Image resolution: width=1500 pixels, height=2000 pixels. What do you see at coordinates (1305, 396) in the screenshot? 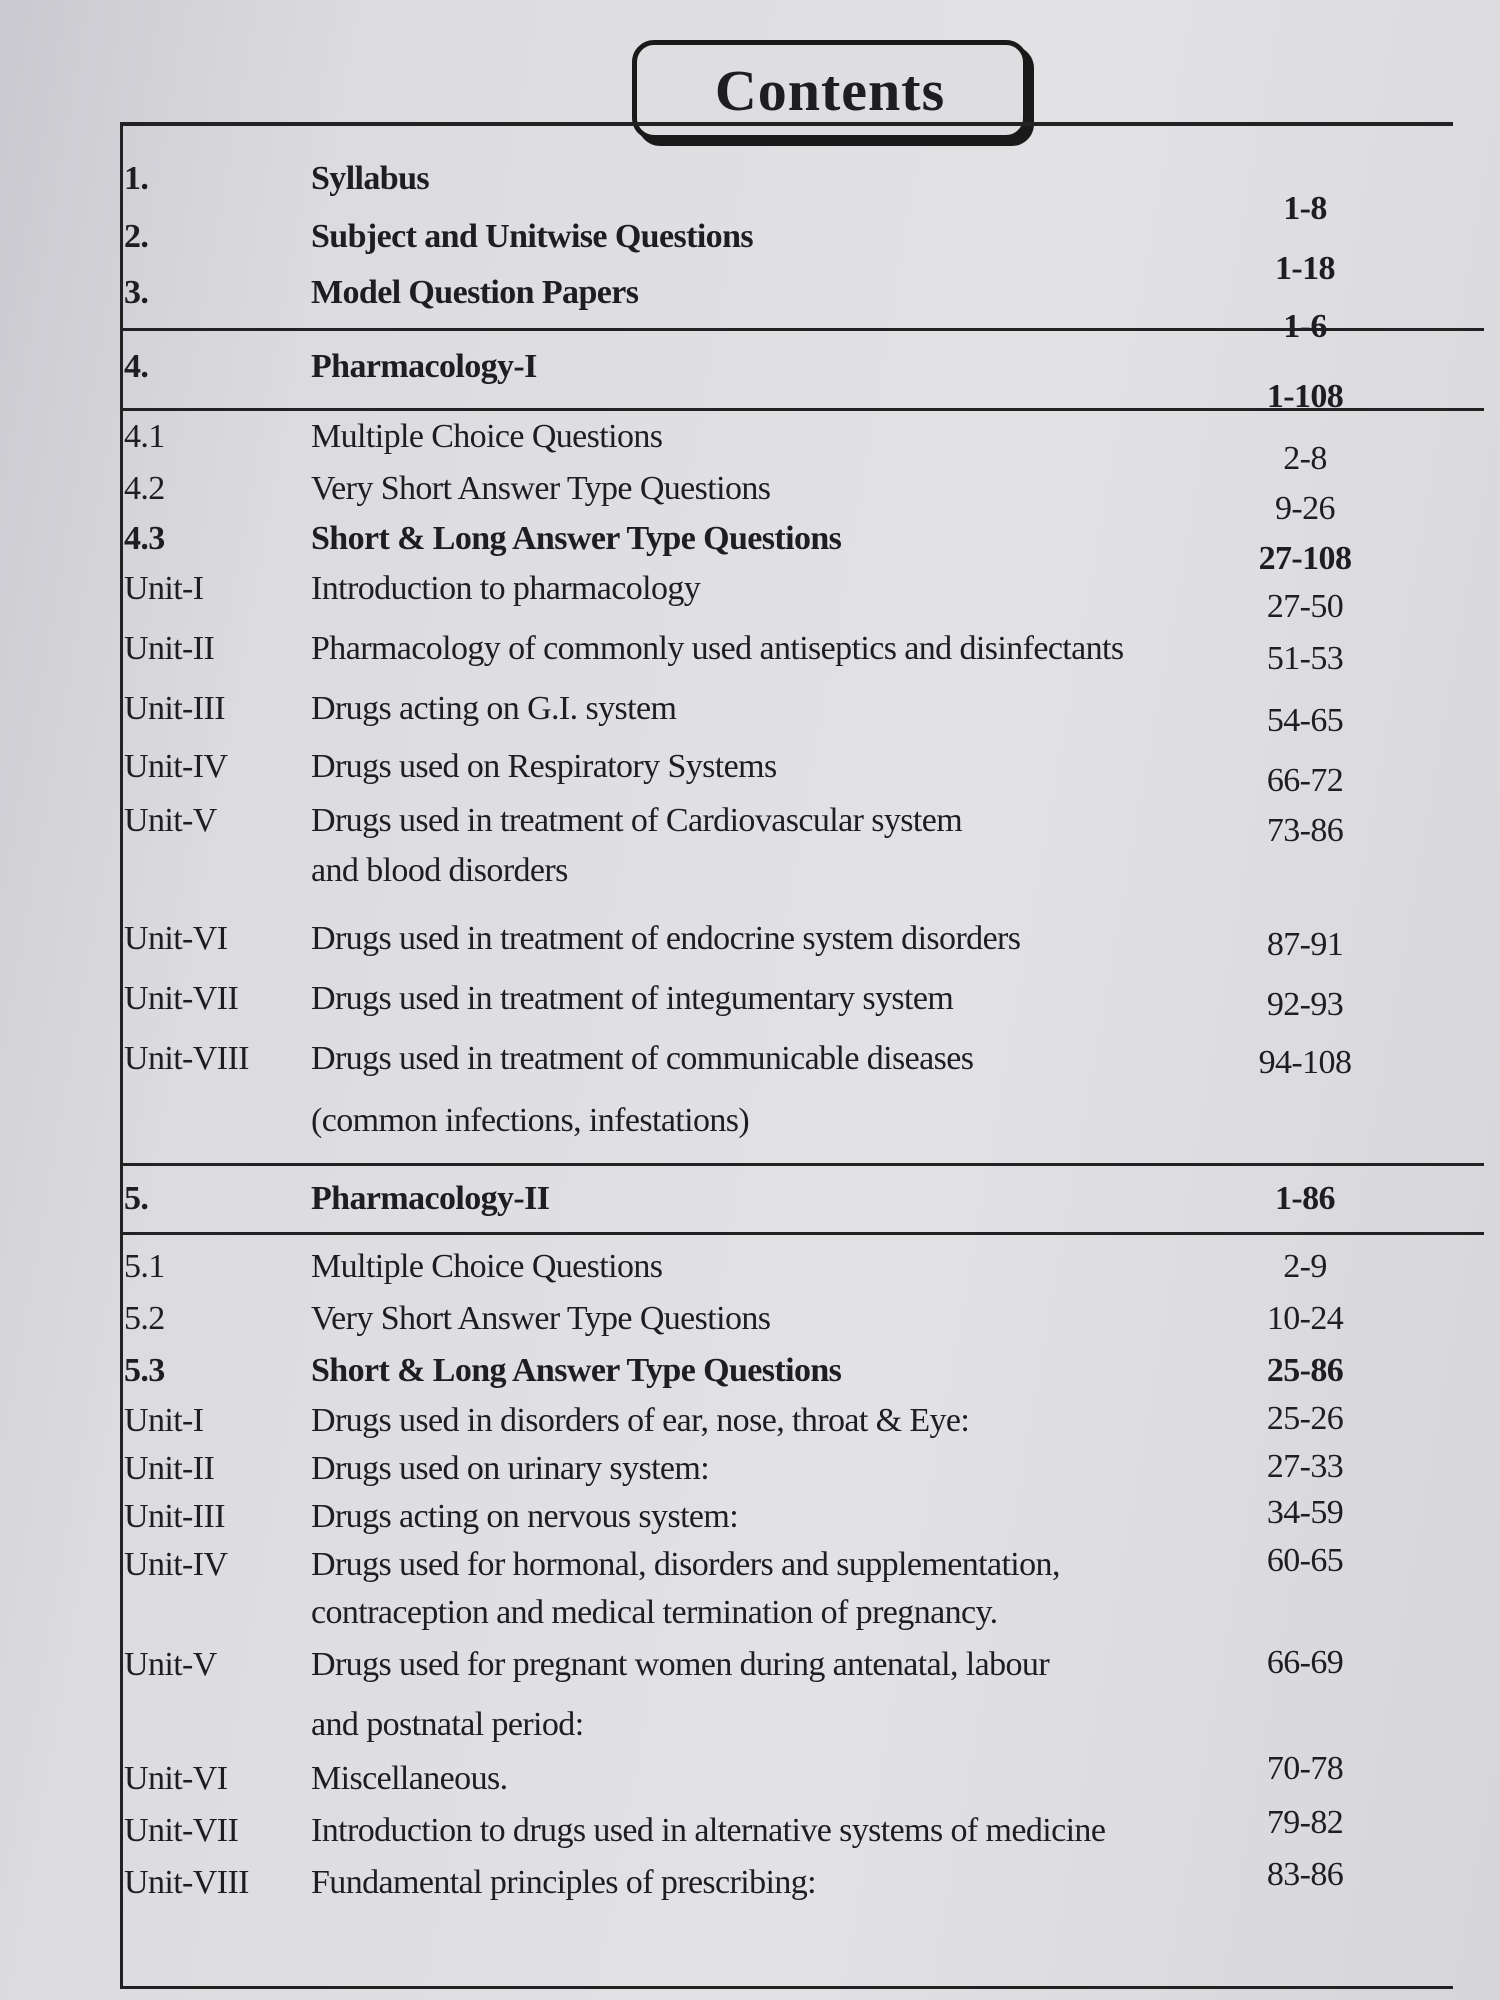
I see `entry-pages: 1-108` at bounding box center [1305, 396].